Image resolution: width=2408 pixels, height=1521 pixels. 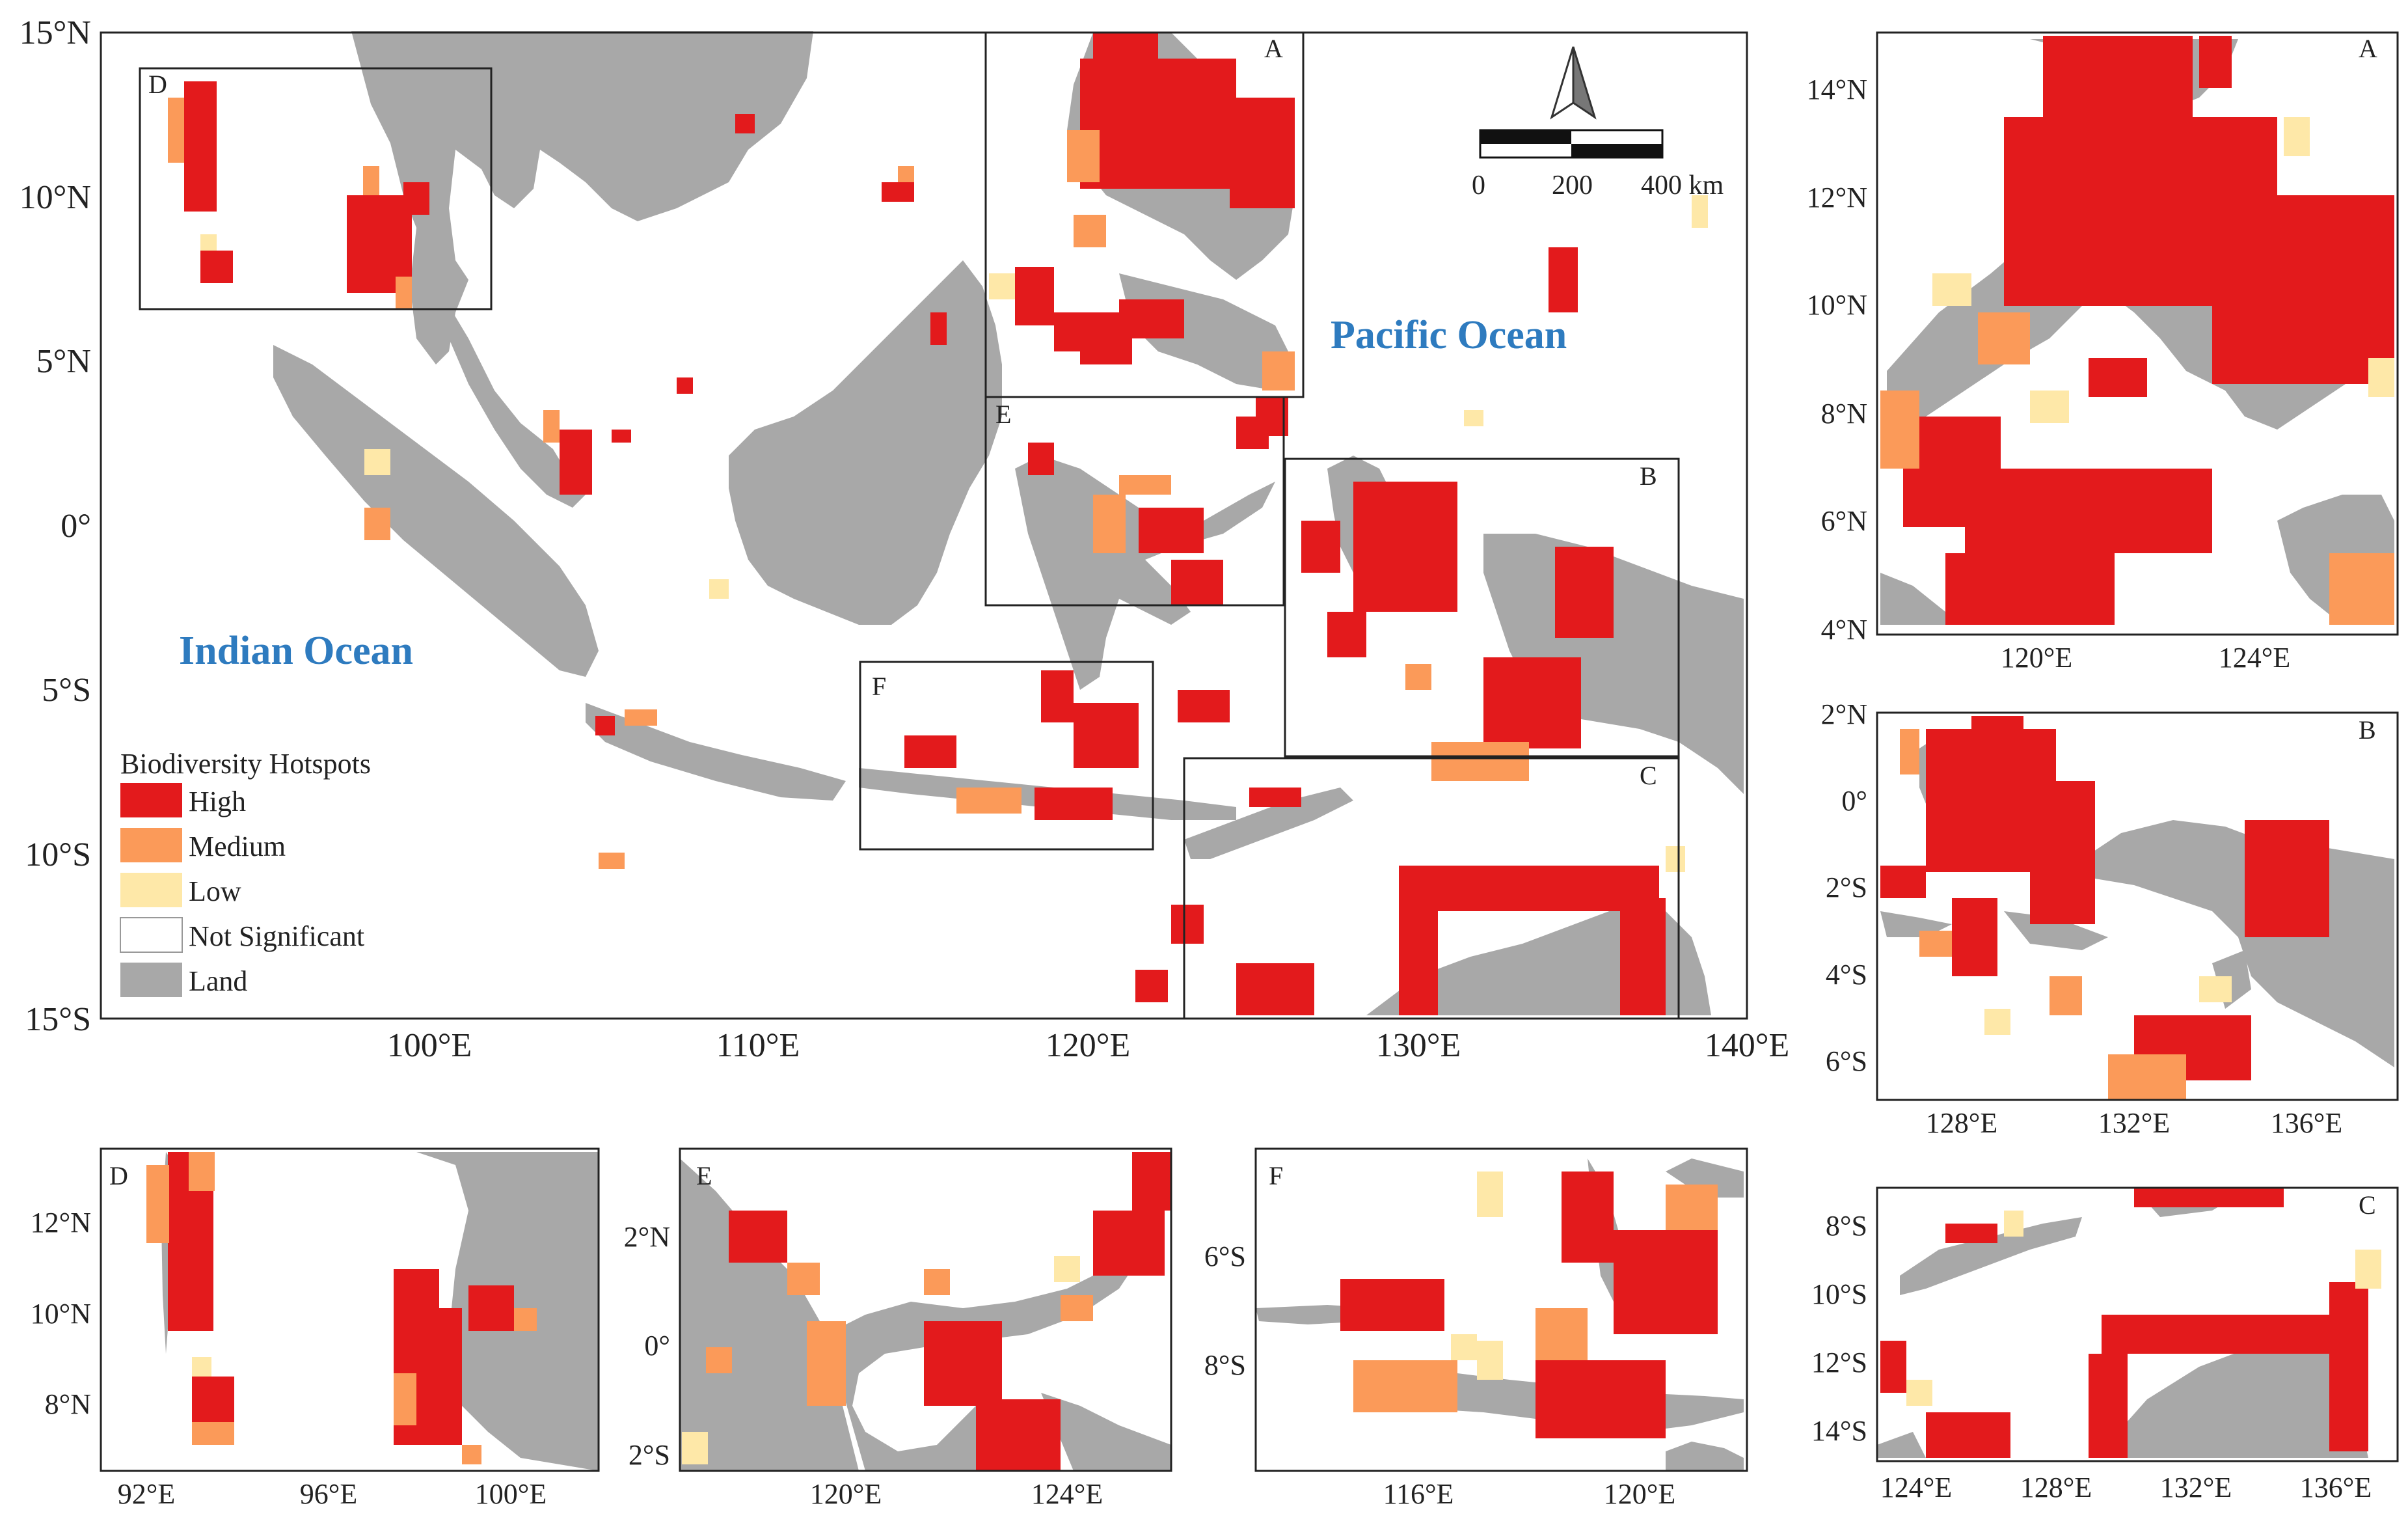 I want to click on main-y-tick: 15°N, so click(x=55, y=32).